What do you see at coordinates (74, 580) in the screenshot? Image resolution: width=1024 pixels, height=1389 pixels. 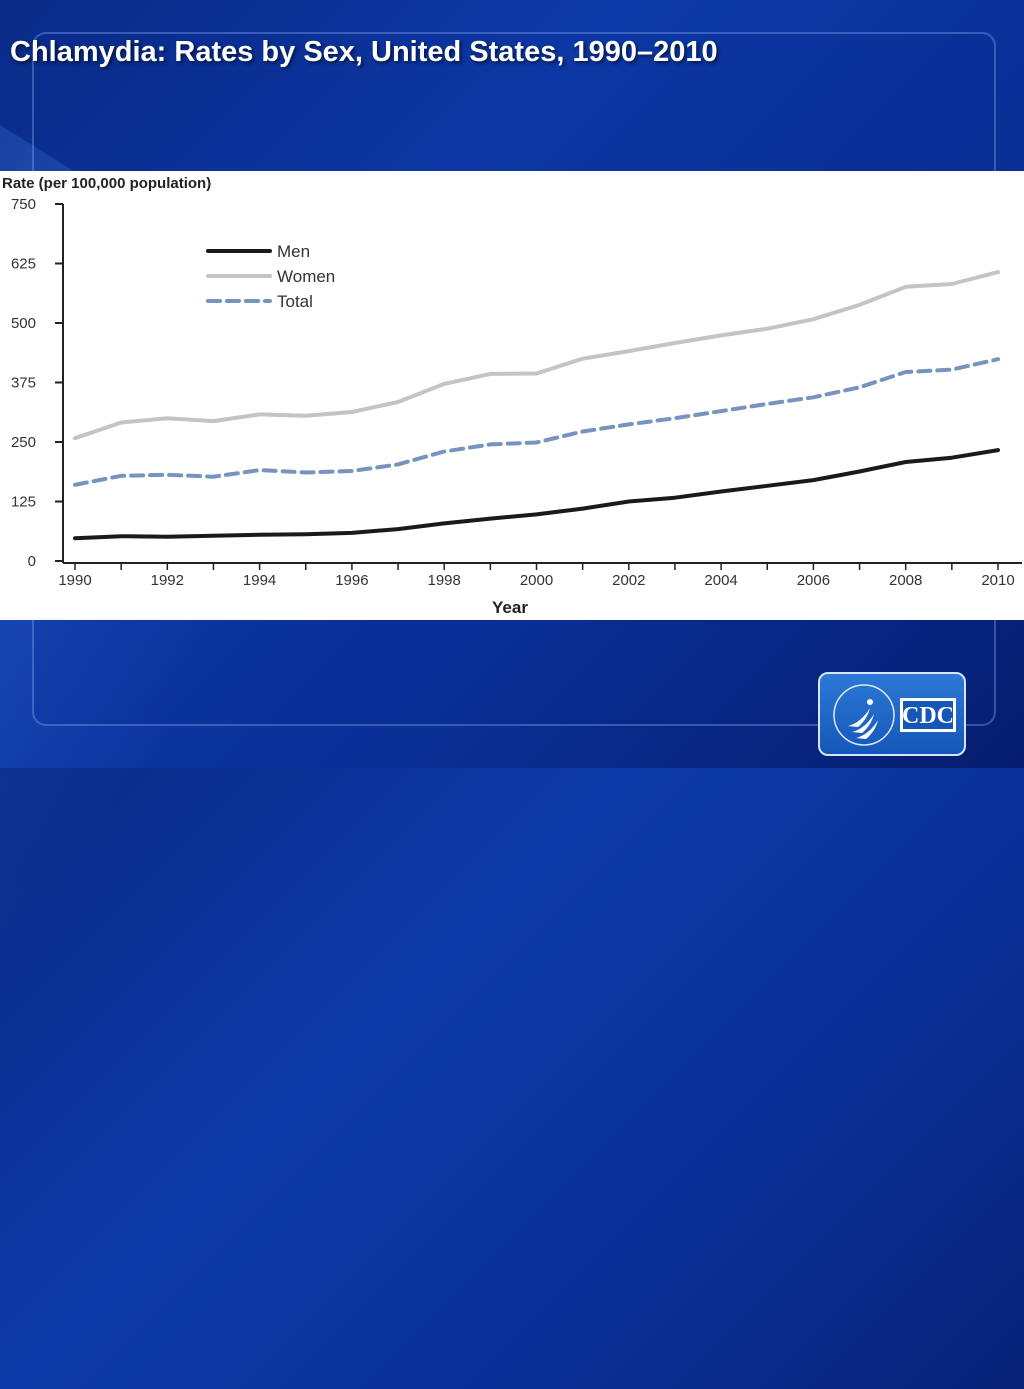 I see `x-tick-label: 1990` at bounding box center [74, 580].